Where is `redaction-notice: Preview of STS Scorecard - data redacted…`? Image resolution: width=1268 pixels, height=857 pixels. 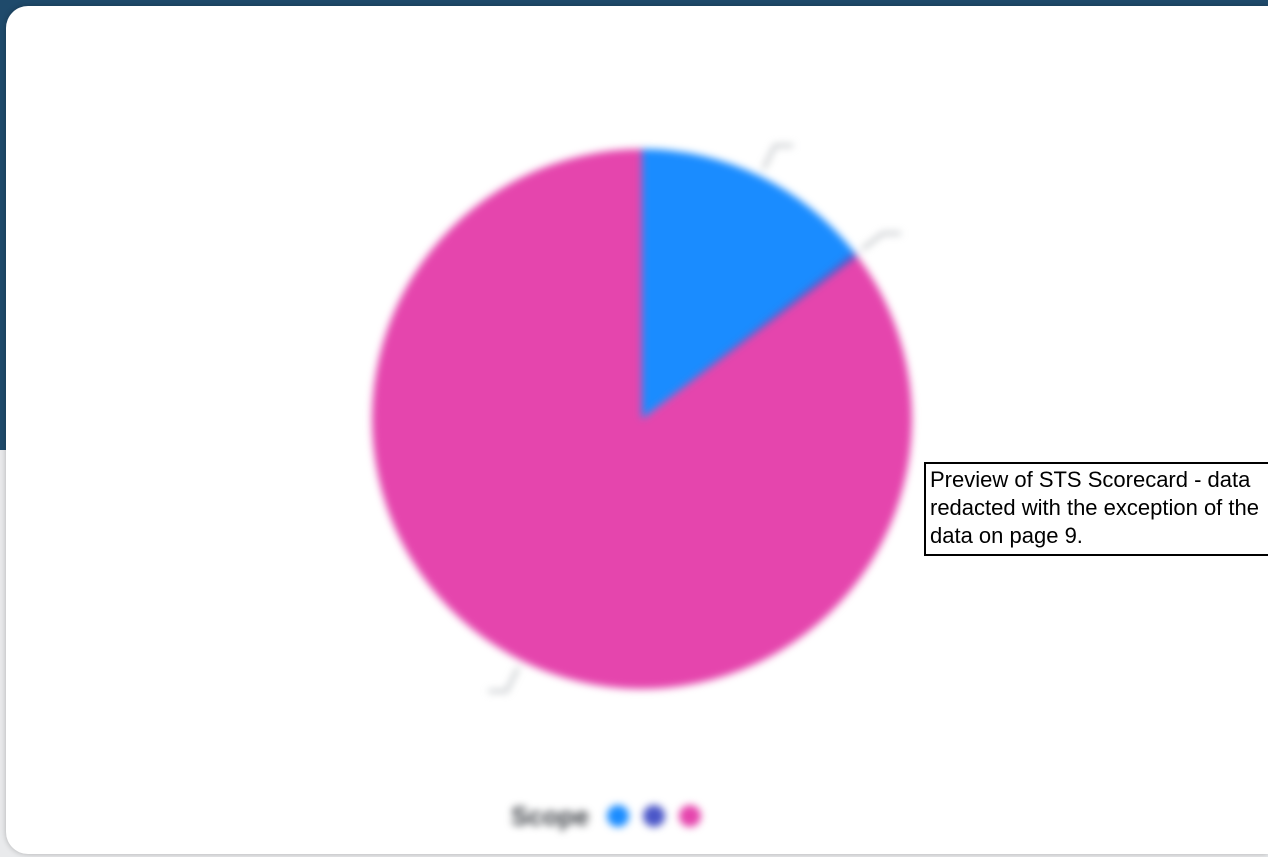
redaction-notice: Preview of STS Scorecard - data redacted… is located at coordinates (1096, 509).